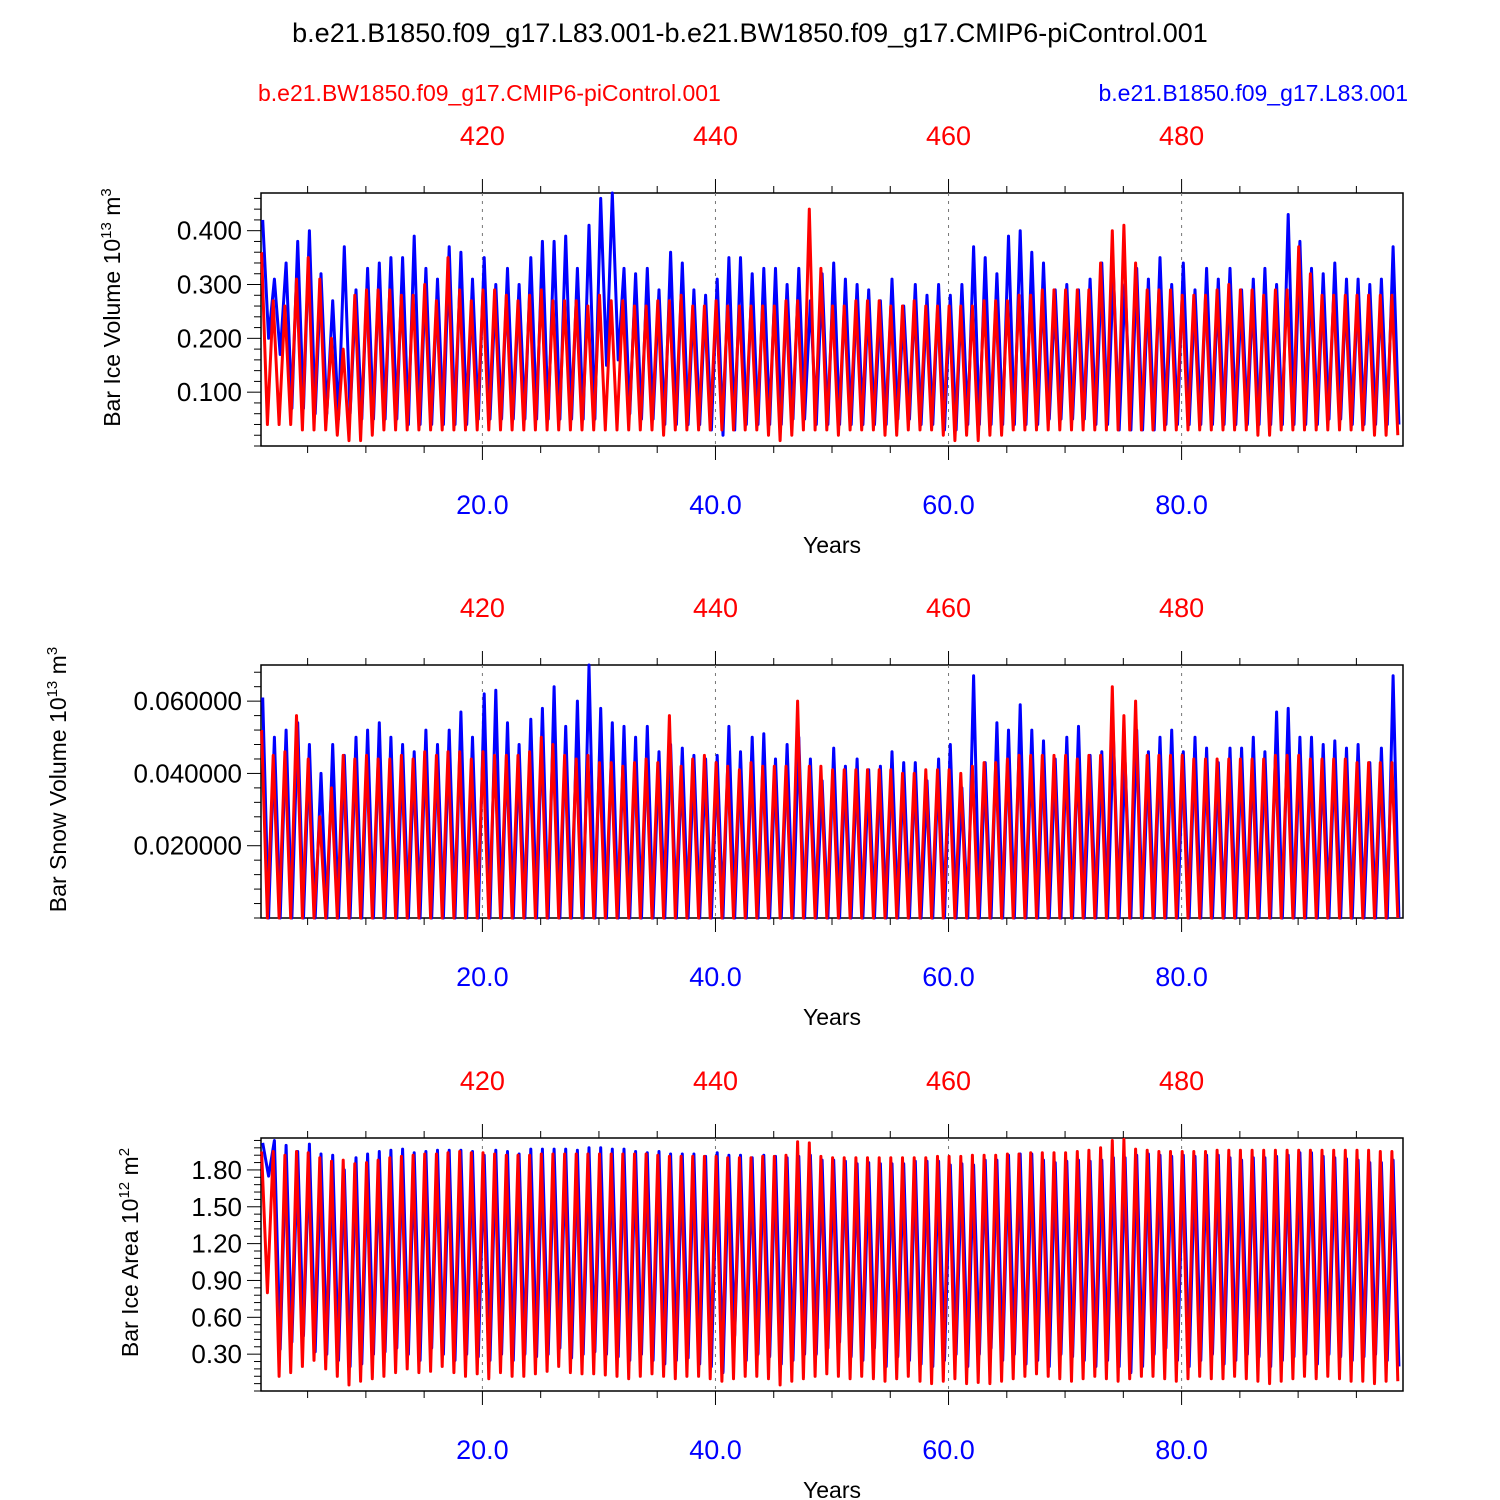  What do you see at coordinates (216, 1280) in the screenshot?
I see `y-tick-label: 0.90` at bounding box center [216, 1280].